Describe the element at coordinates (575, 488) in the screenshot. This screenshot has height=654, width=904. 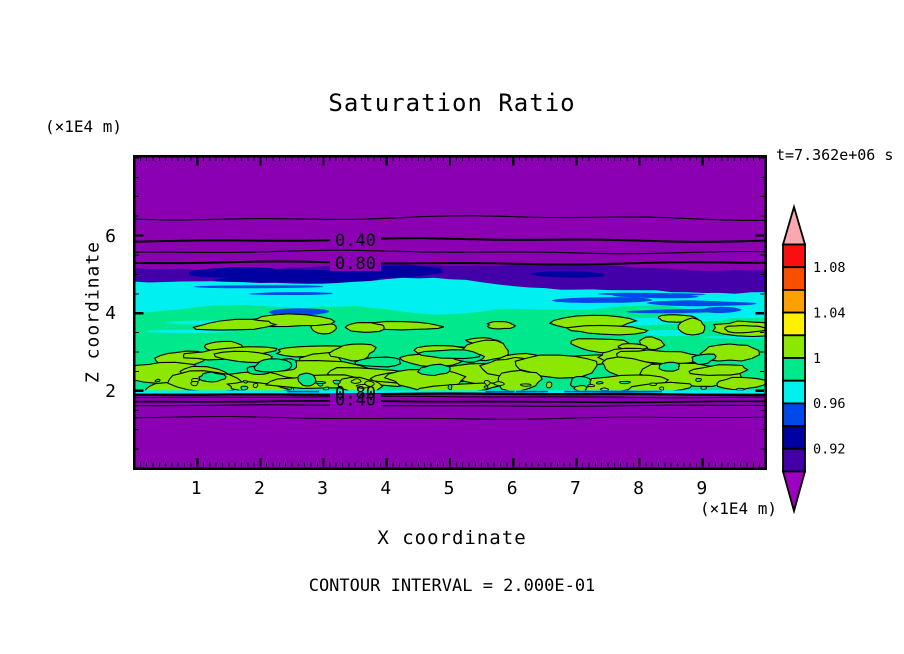
I see `x-tick-label: 7` at that location.